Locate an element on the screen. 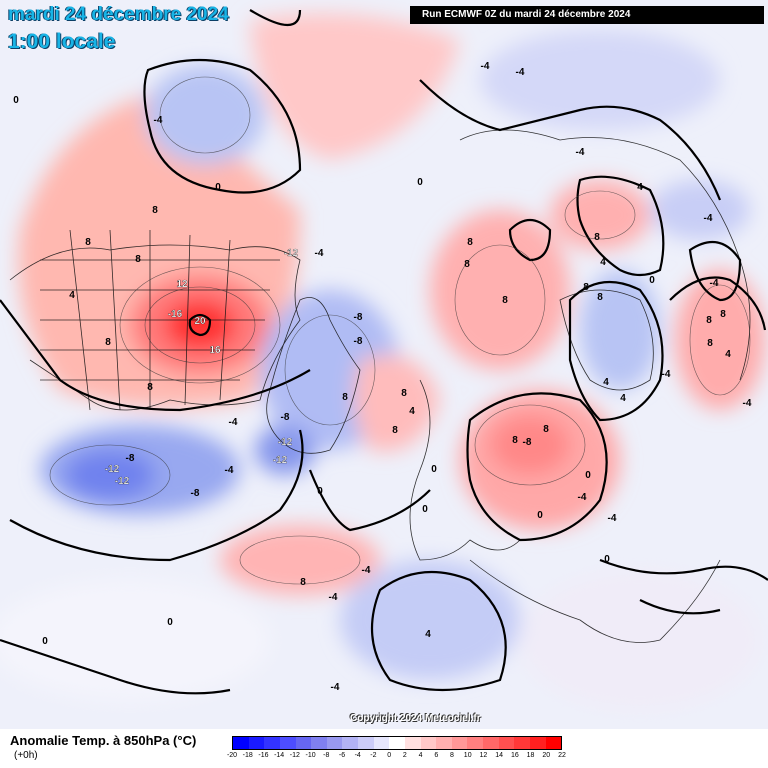  colorbar-tick-label: 18 is located at coordinates (530, 755).